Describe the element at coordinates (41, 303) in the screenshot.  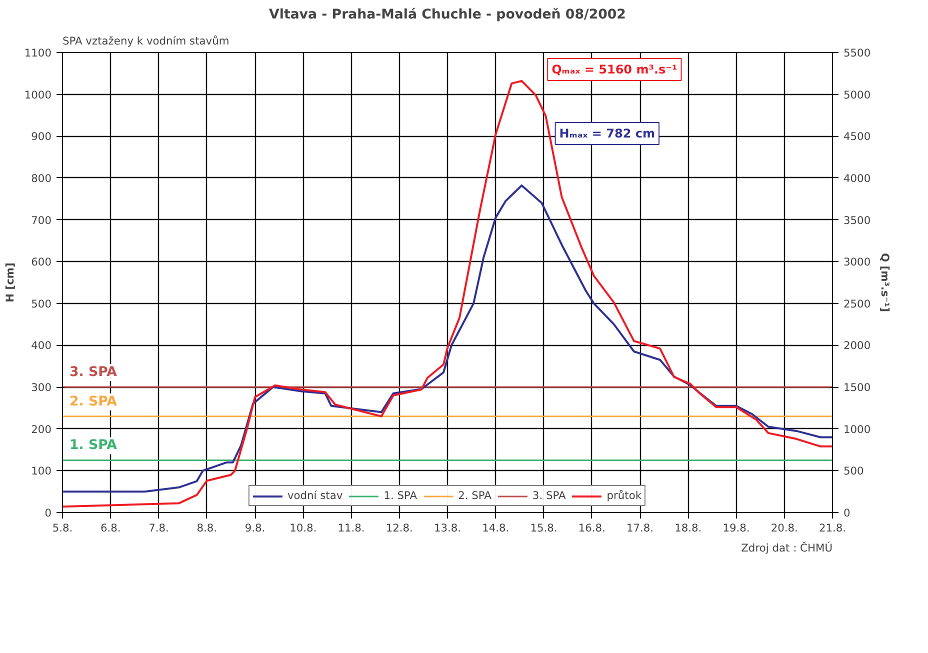
I see `y-tick-label: 500` at that location.